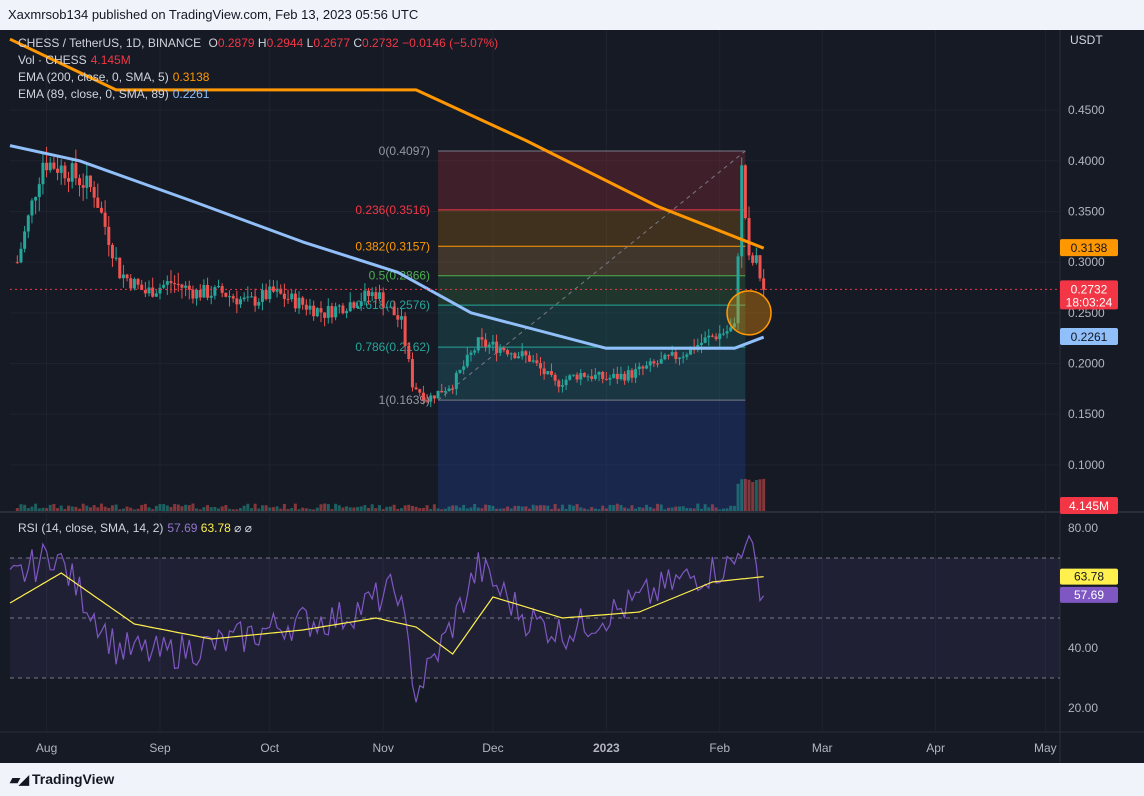 This screenshot has height=796, width=1144. I want to click on price-tick-label: 0.1000, so click(1086, 465).